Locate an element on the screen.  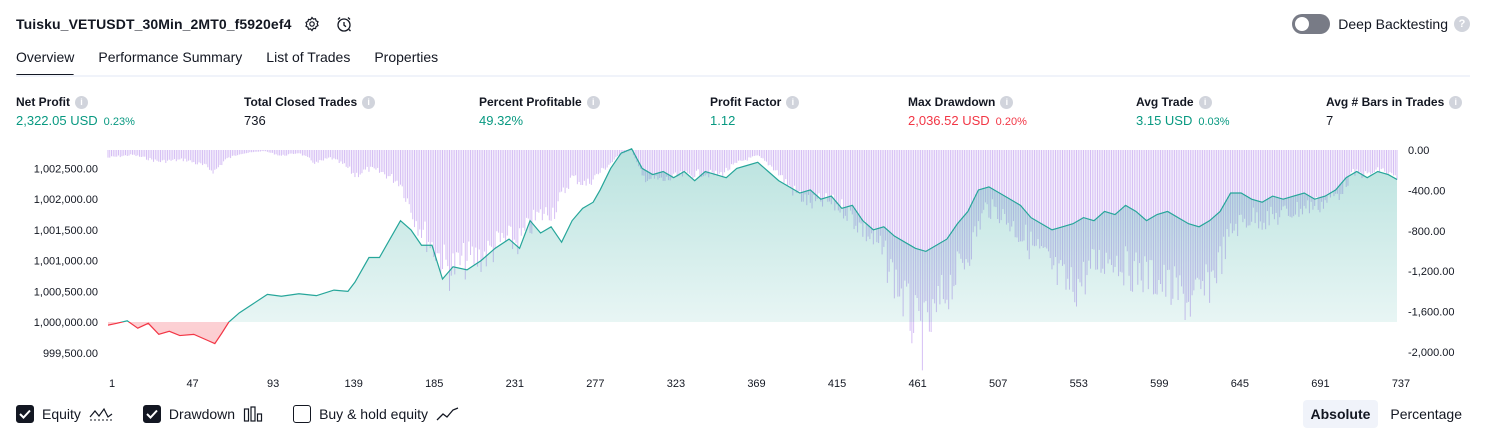
strategy-title: Tuisku_VETUSDT_30Min_2MT0_f5920ef4 is located at coordinates (154, 24).